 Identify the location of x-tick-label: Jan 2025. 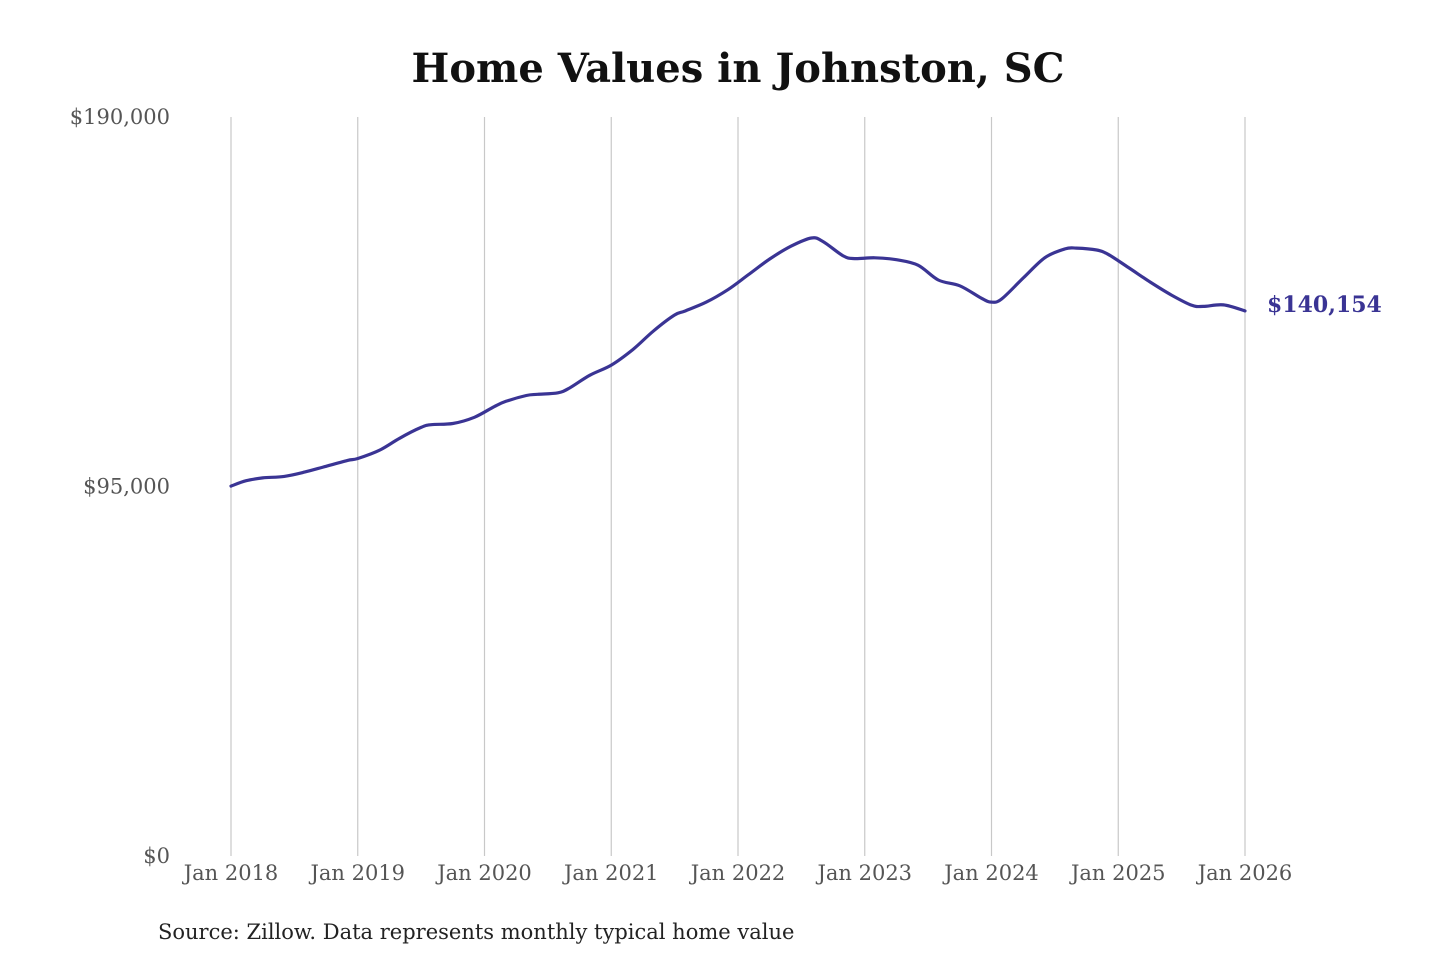
(1117, 873).